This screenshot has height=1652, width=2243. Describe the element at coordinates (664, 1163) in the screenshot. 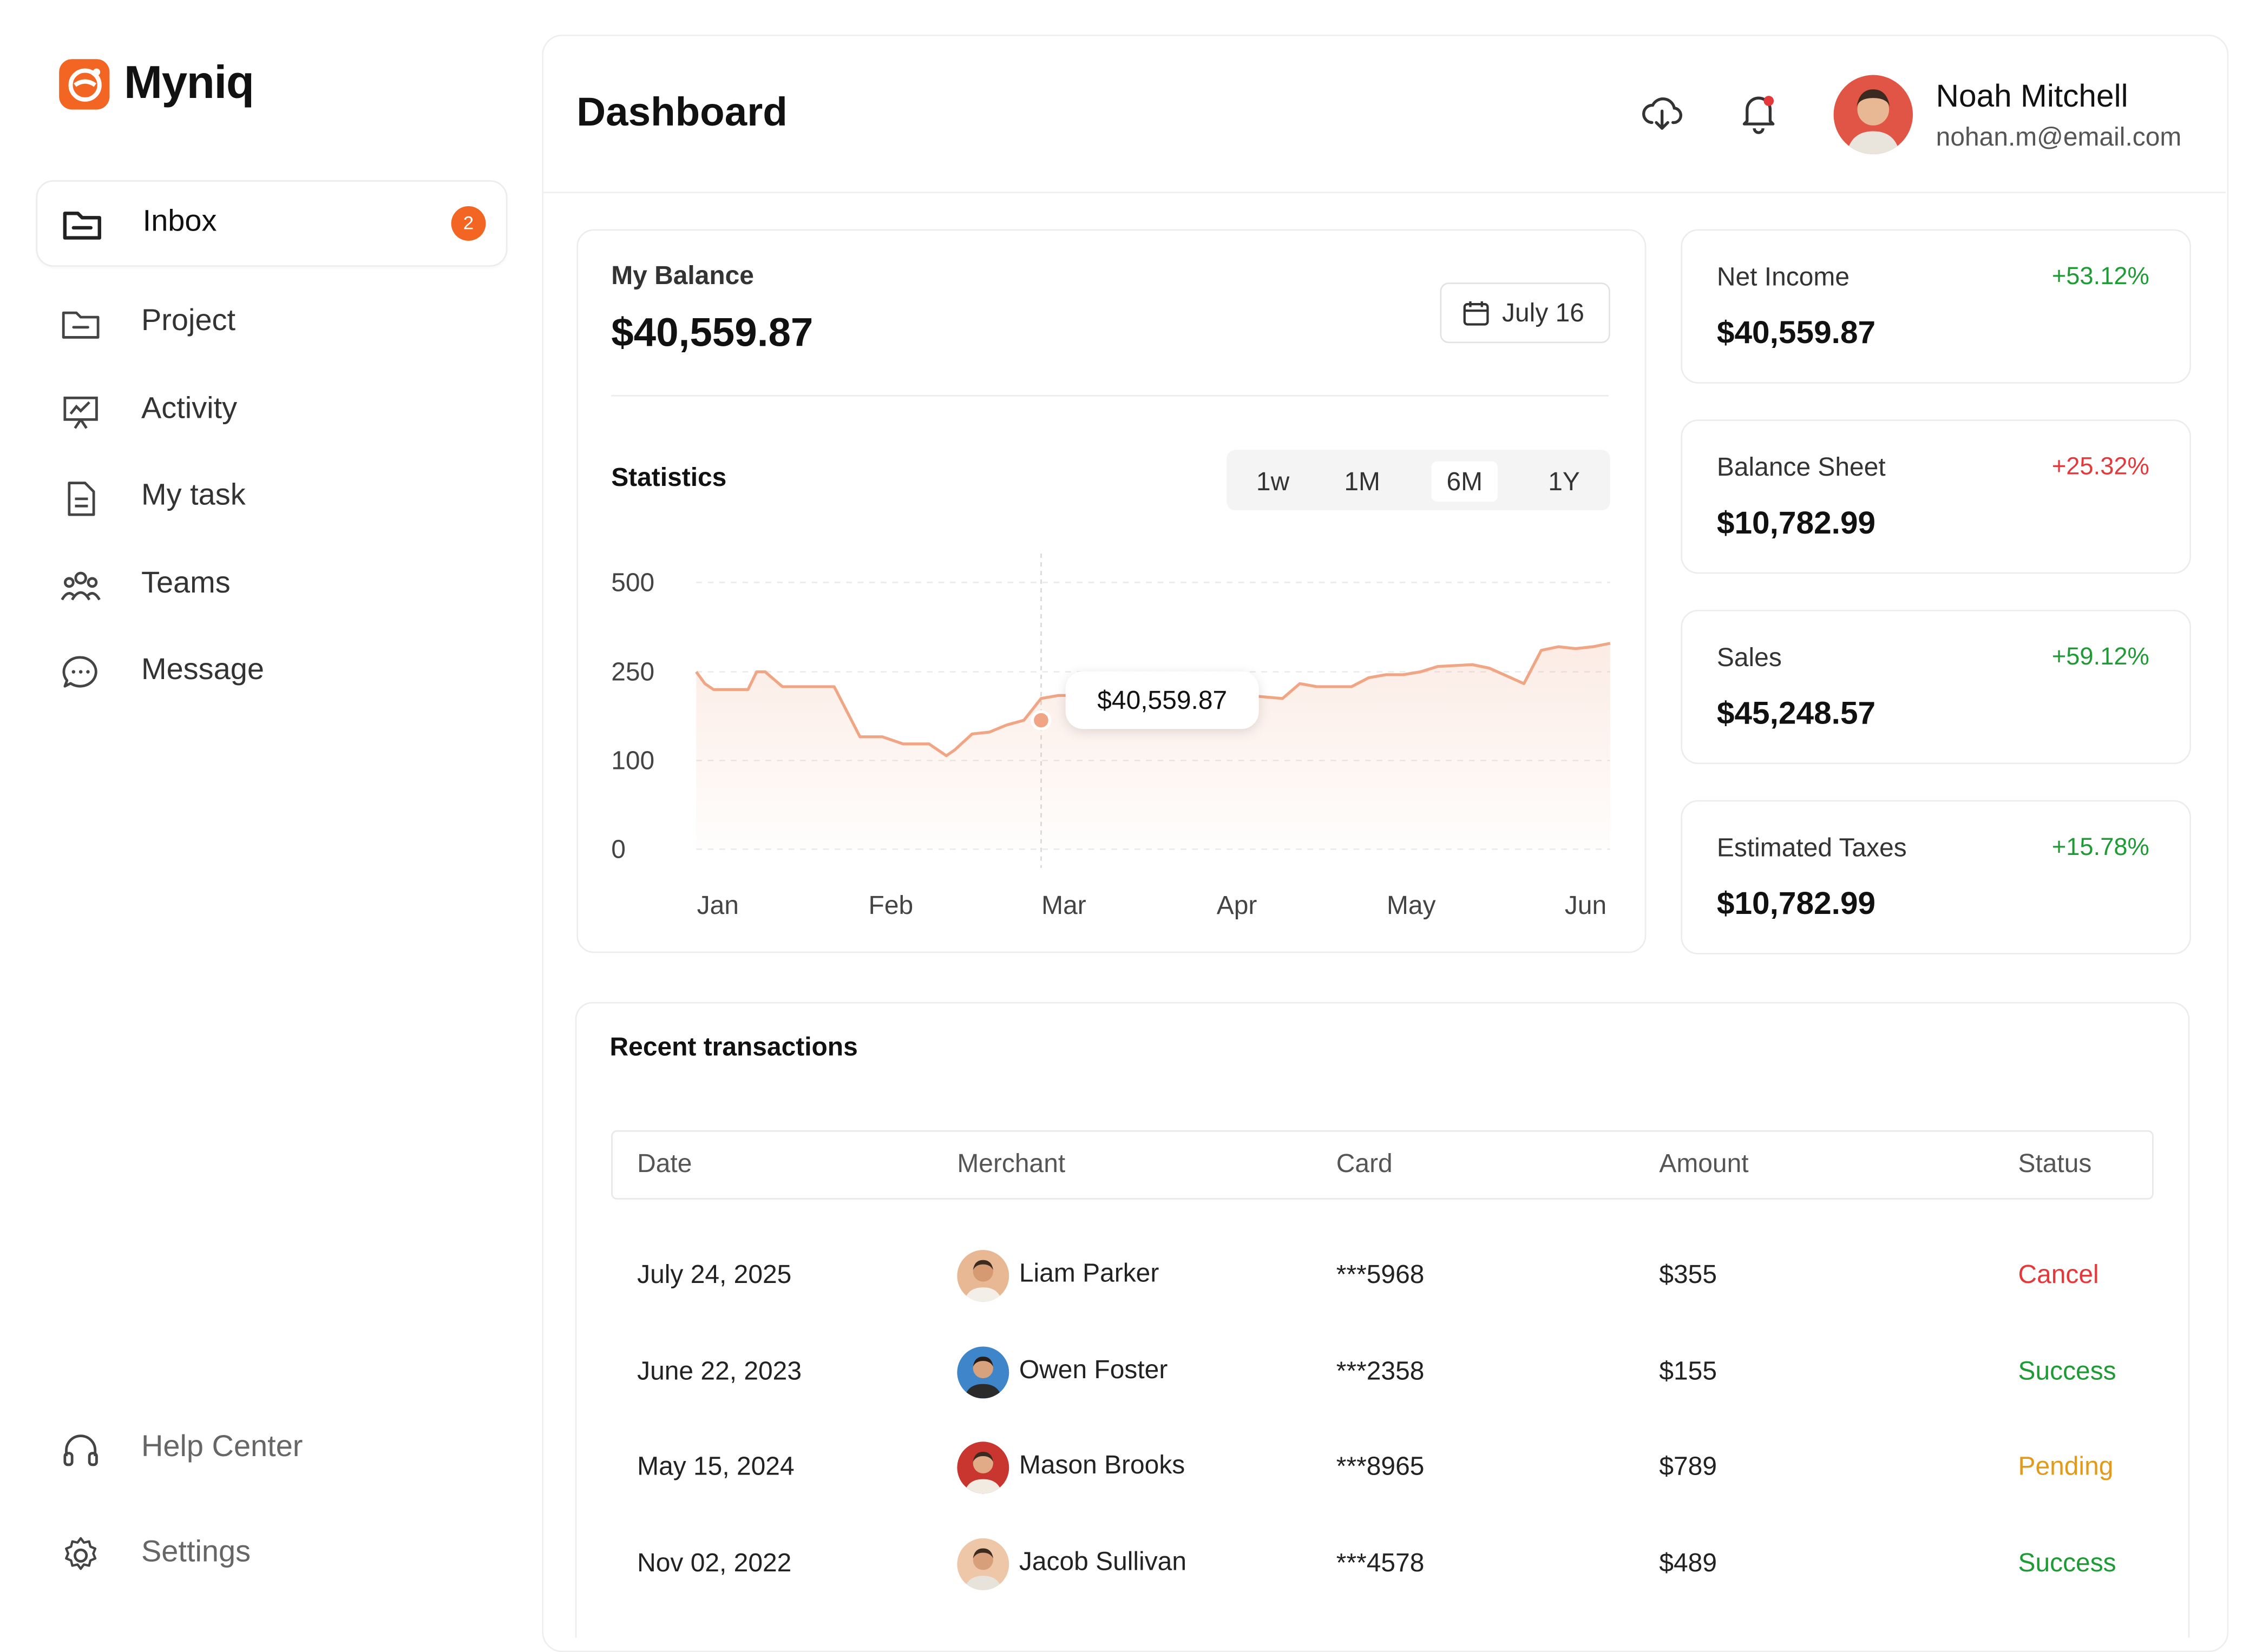

I see `column-header-date: Date` at that location.